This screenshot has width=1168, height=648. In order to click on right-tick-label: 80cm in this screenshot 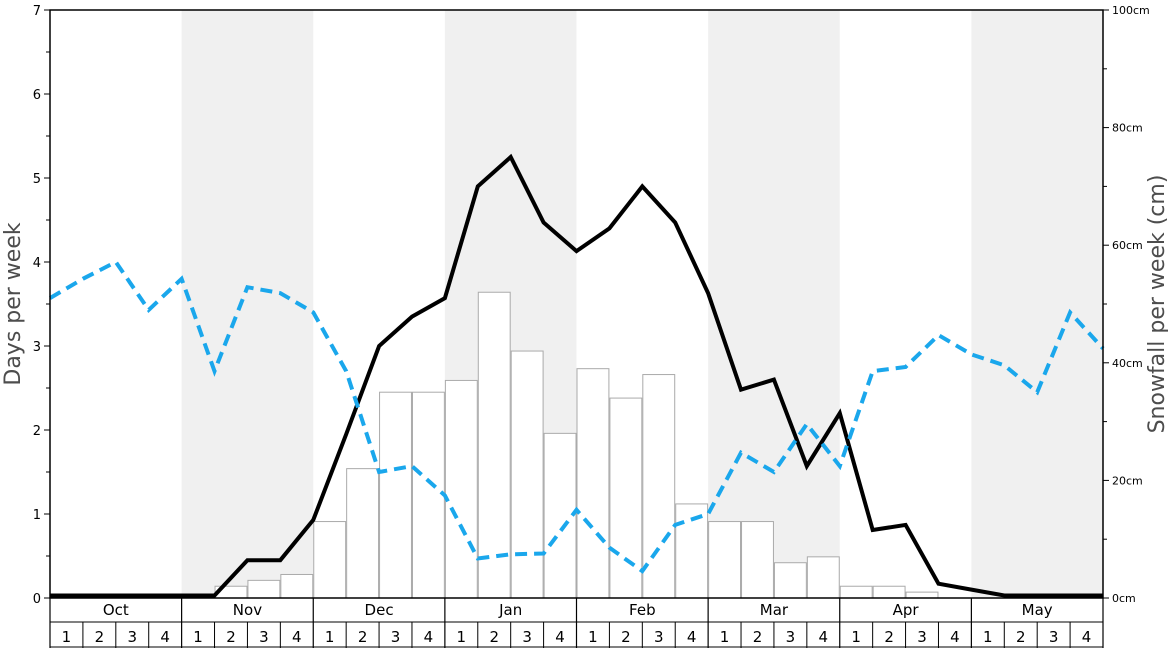, I will do `click(1127, 128)`.